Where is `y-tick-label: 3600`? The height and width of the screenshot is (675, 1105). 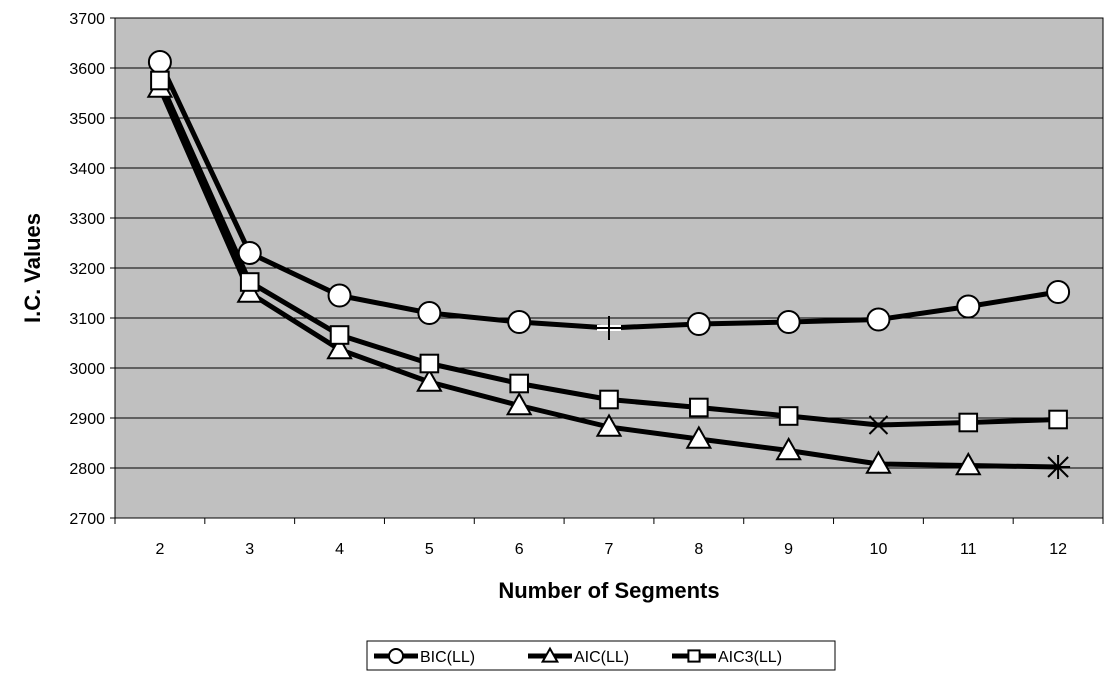 y-tick-label: 3600 is located at coordinates (87, 69).